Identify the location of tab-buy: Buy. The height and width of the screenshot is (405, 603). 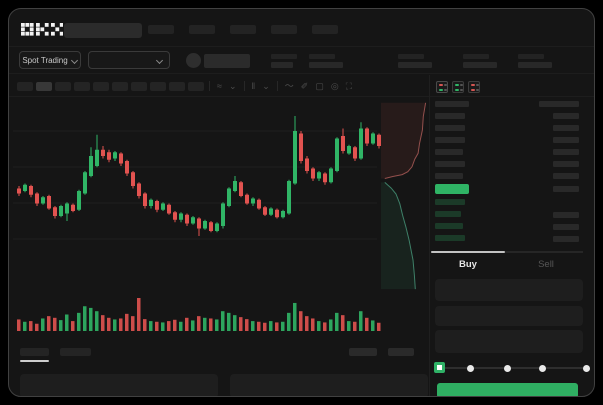
(468, 264).